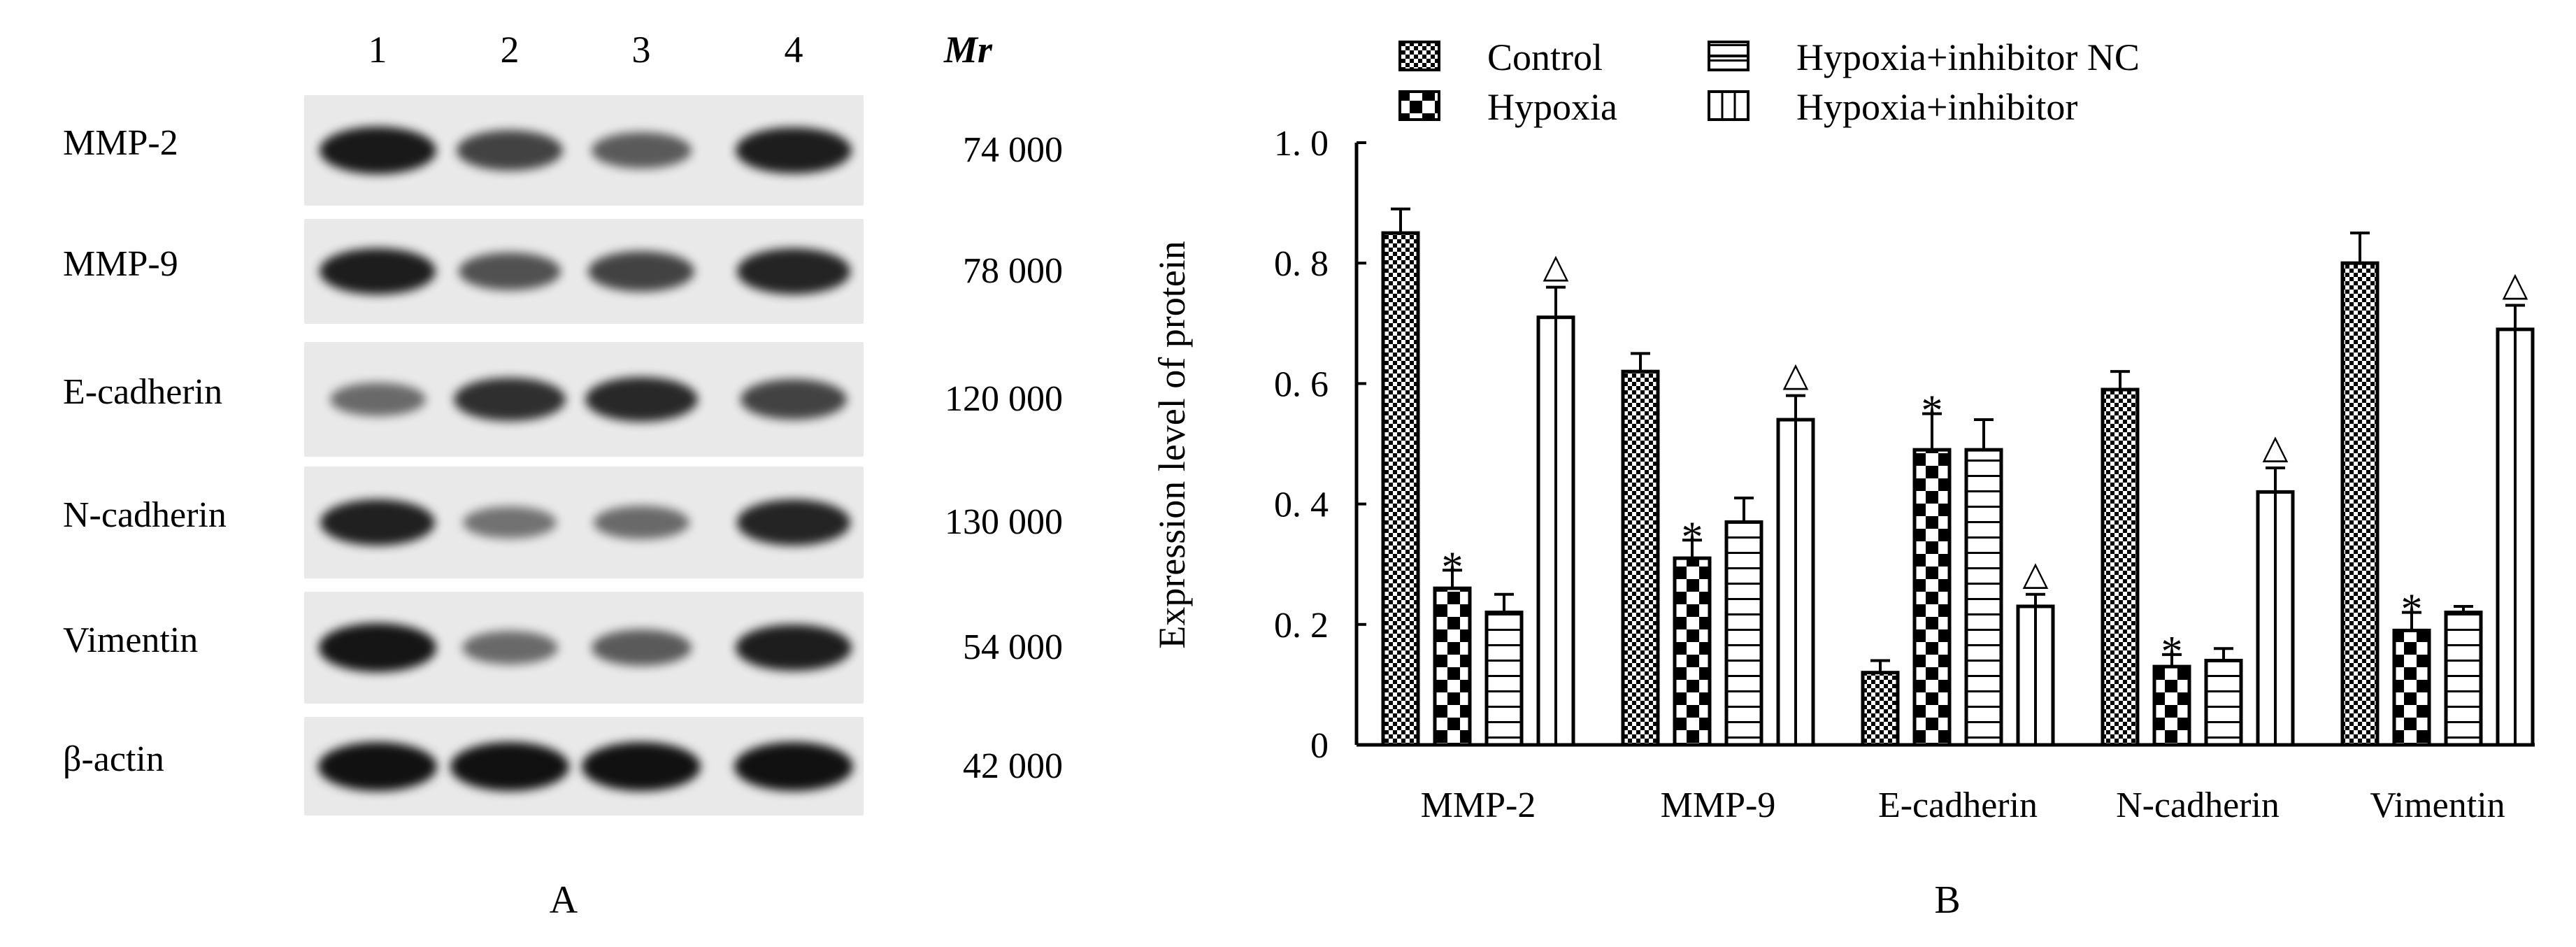  I want to click on panel-letter-a: A, so click(563, 900).